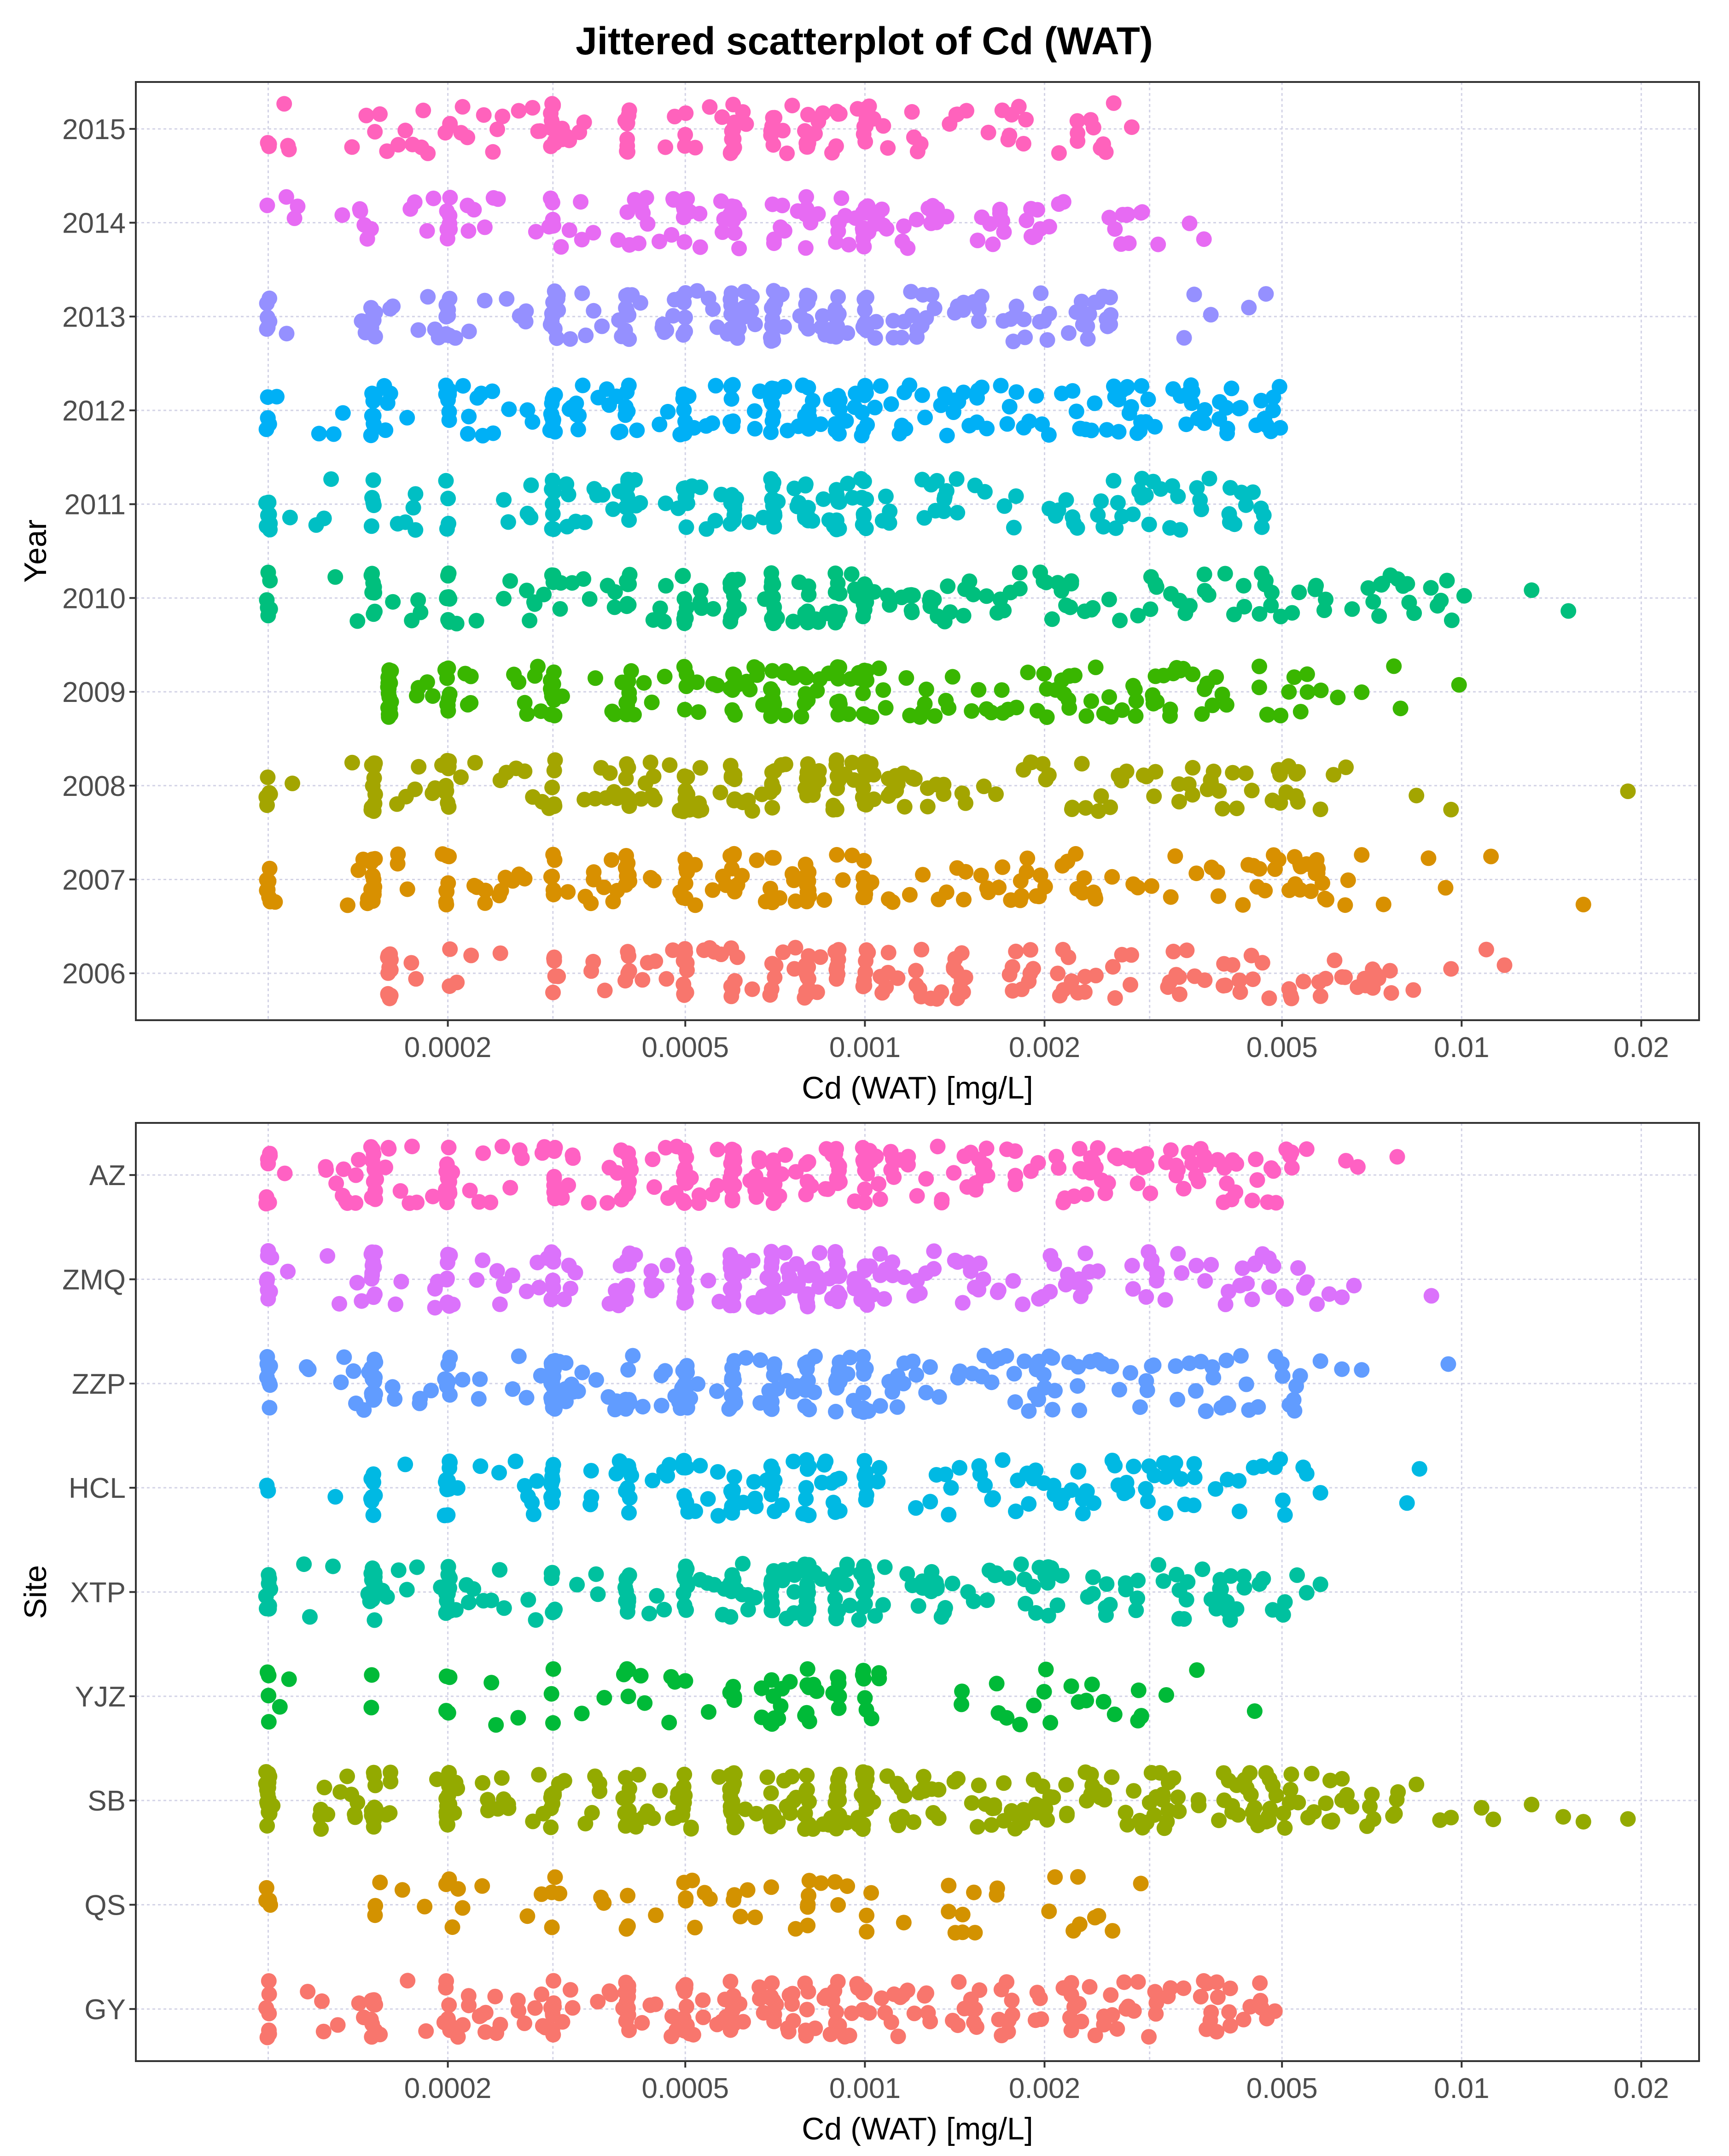 This screenshot has height=2156, width=1729. Describe the element at coordinates (94, 411) in the screenshot. I see `y-tick-label: 2012` at that location.